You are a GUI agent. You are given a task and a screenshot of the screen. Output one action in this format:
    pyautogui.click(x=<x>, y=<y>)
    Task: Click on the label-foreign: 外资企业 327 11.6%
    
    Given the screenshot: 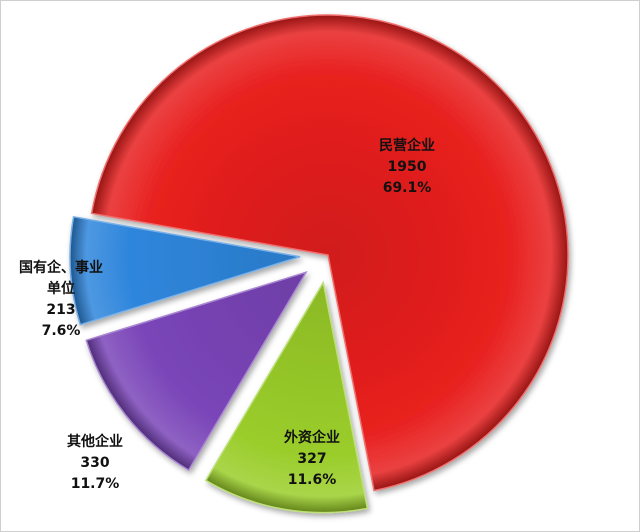 What is the action you would take?
    pyautogui.click(x=312, y=459)
    